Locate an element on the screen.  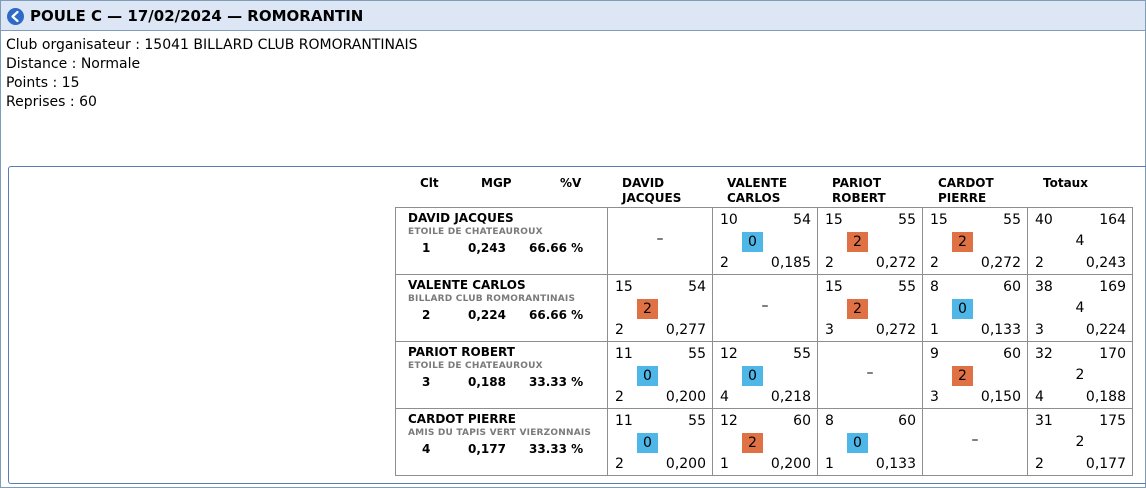
title-bar: POULE C — 17/02/2024 — ROMORANTIN is located at coordinates (573, 15).